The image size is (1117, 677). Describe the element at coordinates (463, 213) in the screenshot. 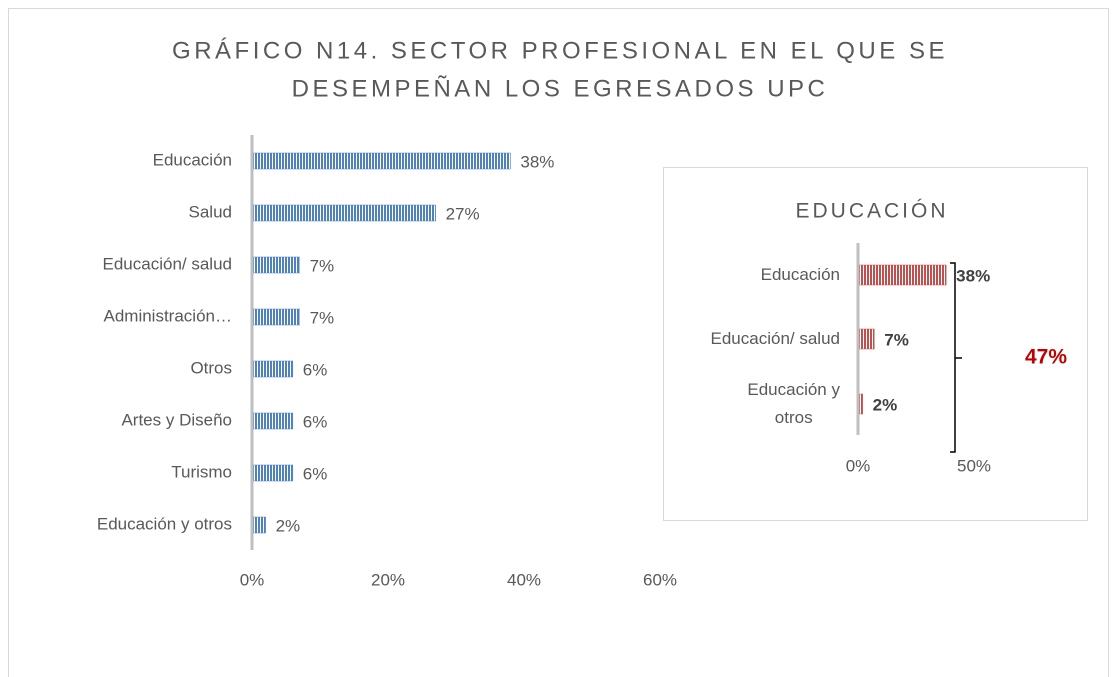

I see `value-label: 27%` at that location.